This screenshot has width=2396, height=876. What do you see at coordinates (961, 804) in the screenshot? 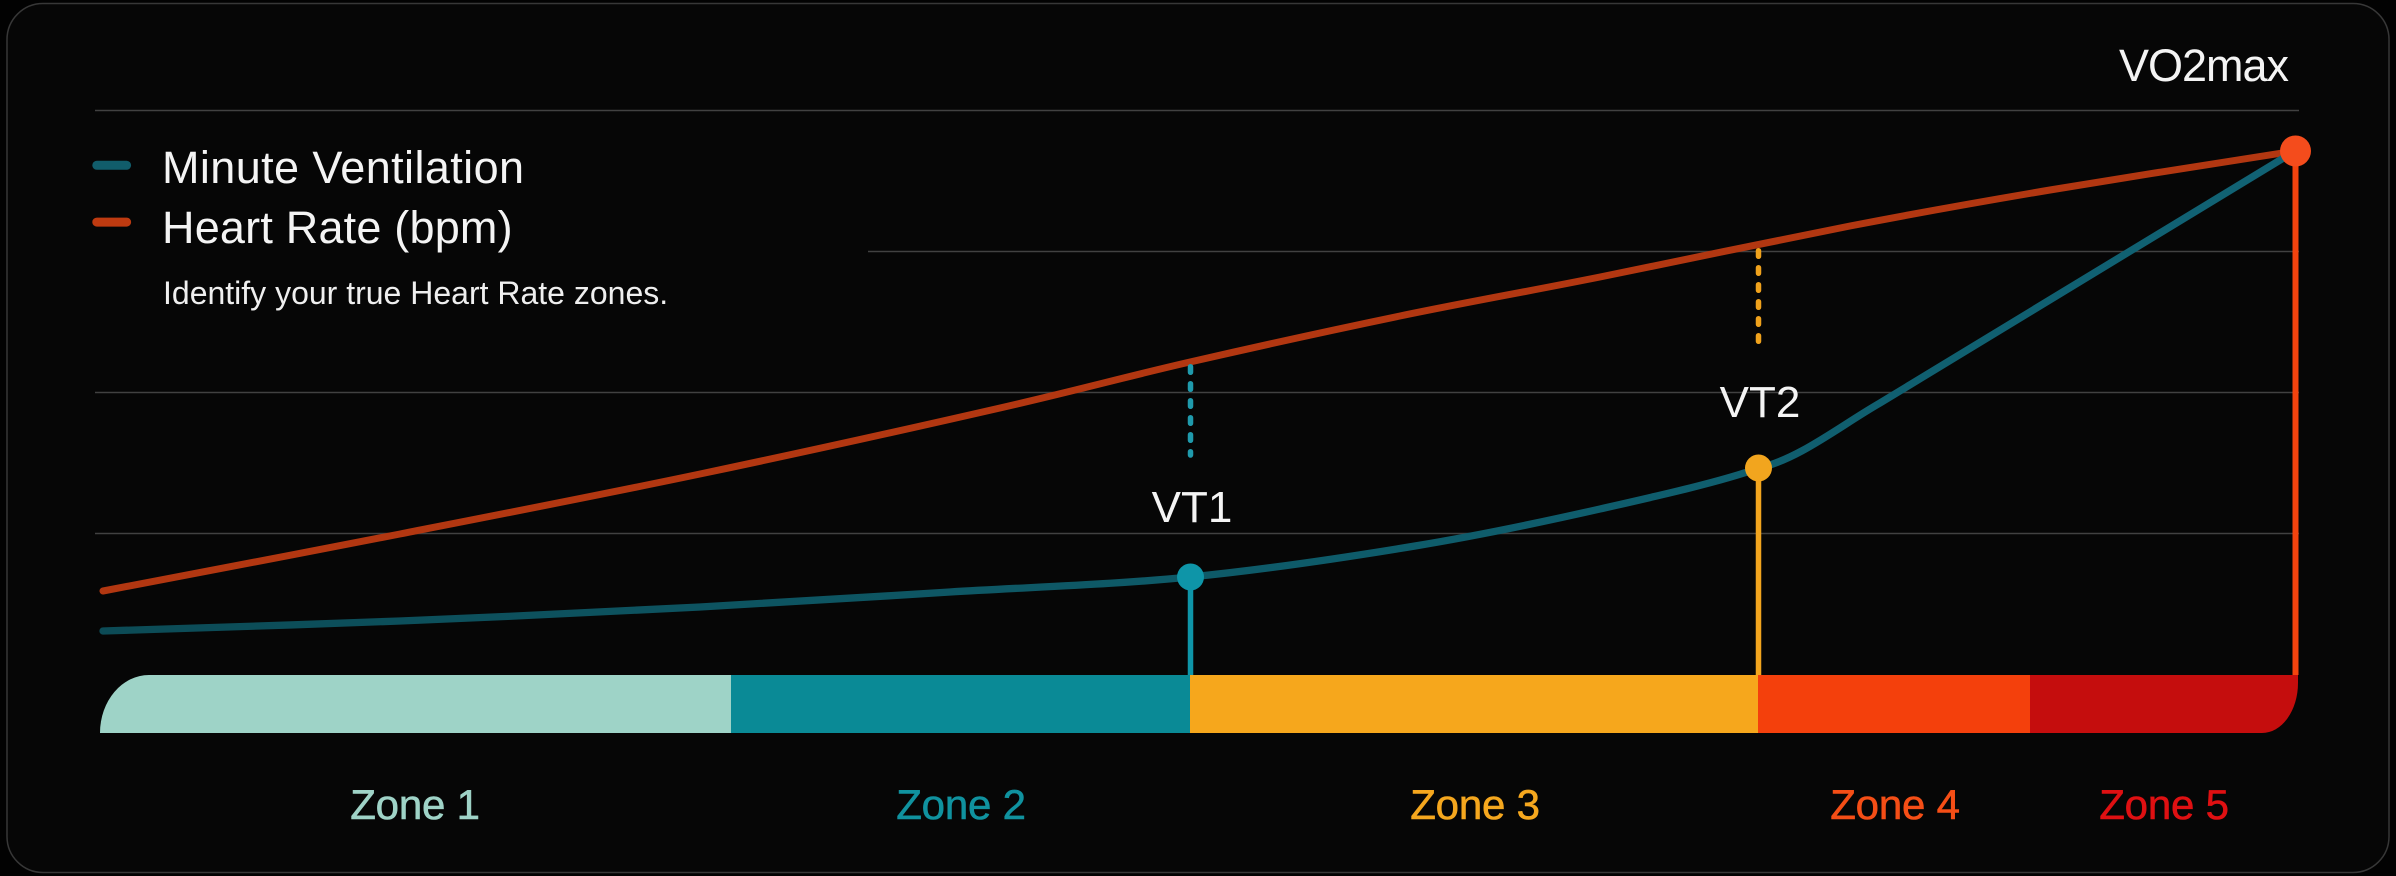
I see `svg-text: Zone 2` at bounding box center [961, 804].